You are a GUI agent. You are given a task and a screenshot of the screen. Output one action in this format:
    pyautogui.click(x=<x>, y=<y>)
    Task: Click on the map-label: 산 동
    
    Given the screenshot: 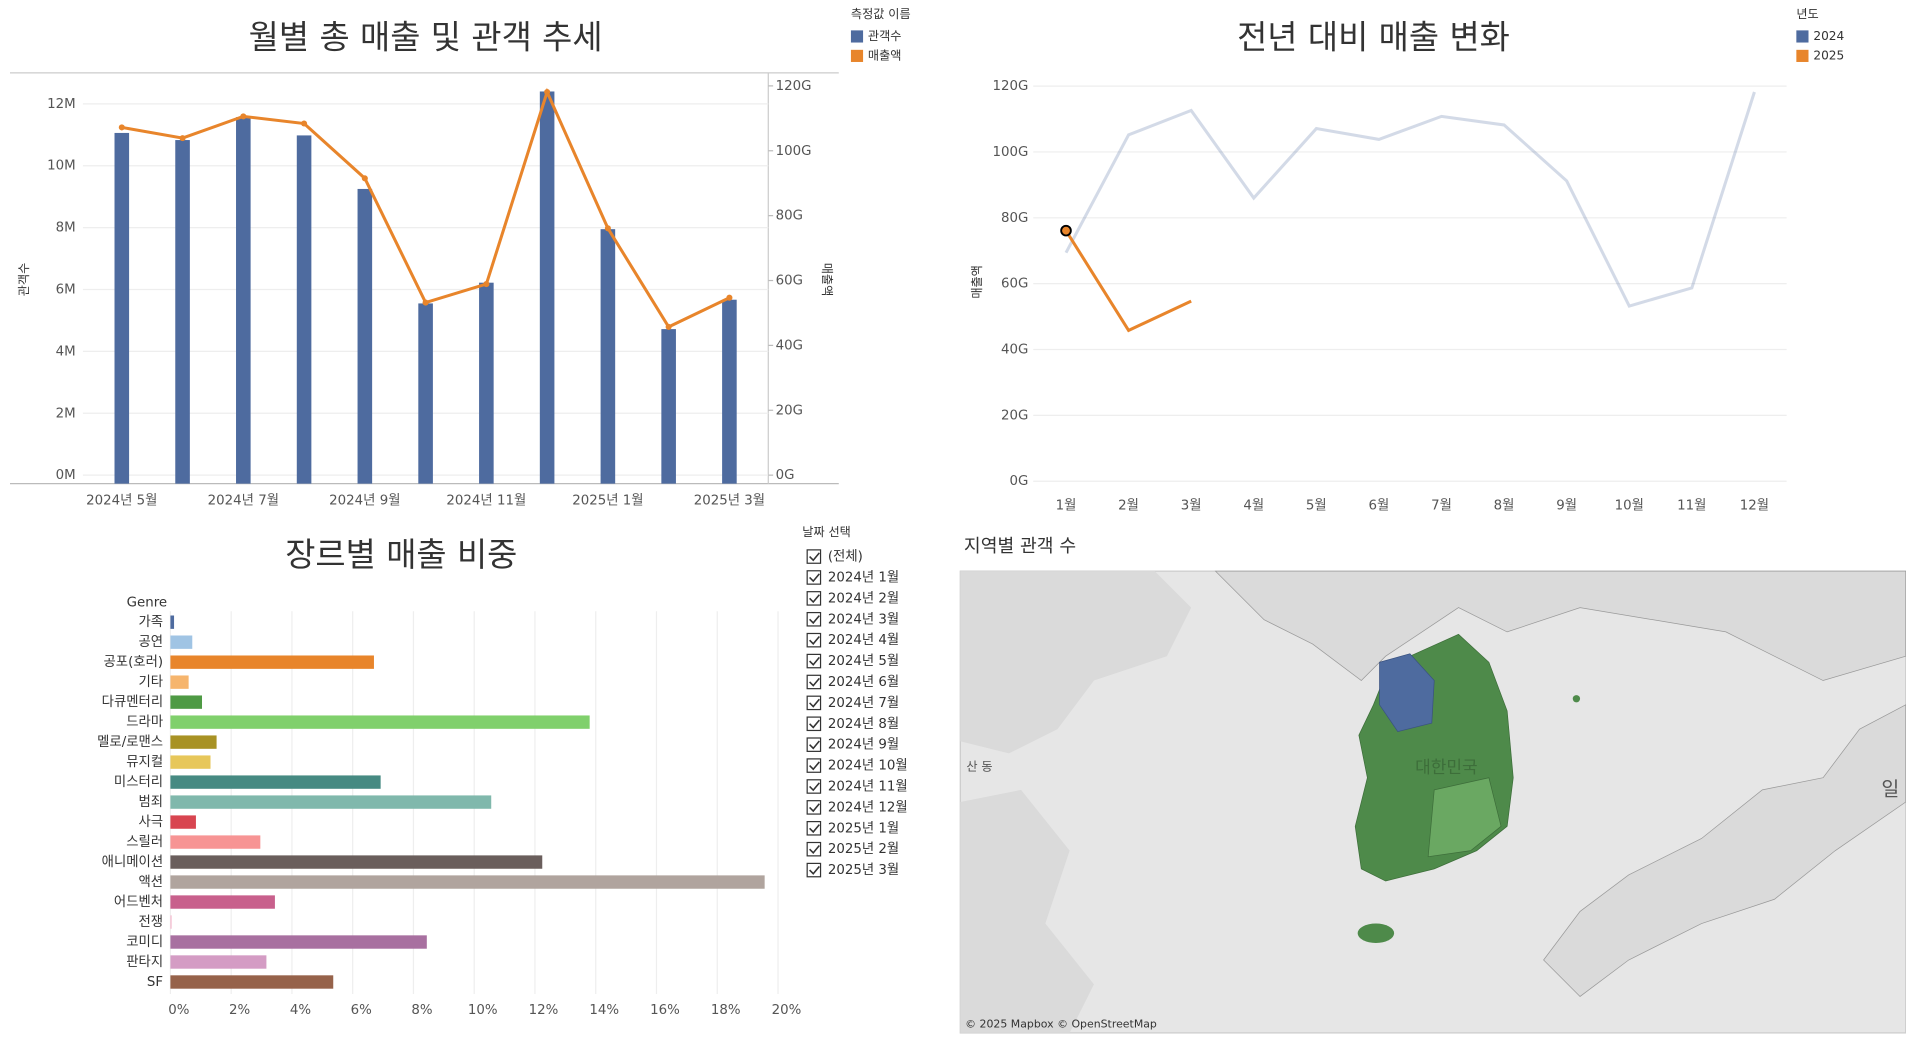 What is the action you would take?
    pyautogui.click(x=979, y=766)
    